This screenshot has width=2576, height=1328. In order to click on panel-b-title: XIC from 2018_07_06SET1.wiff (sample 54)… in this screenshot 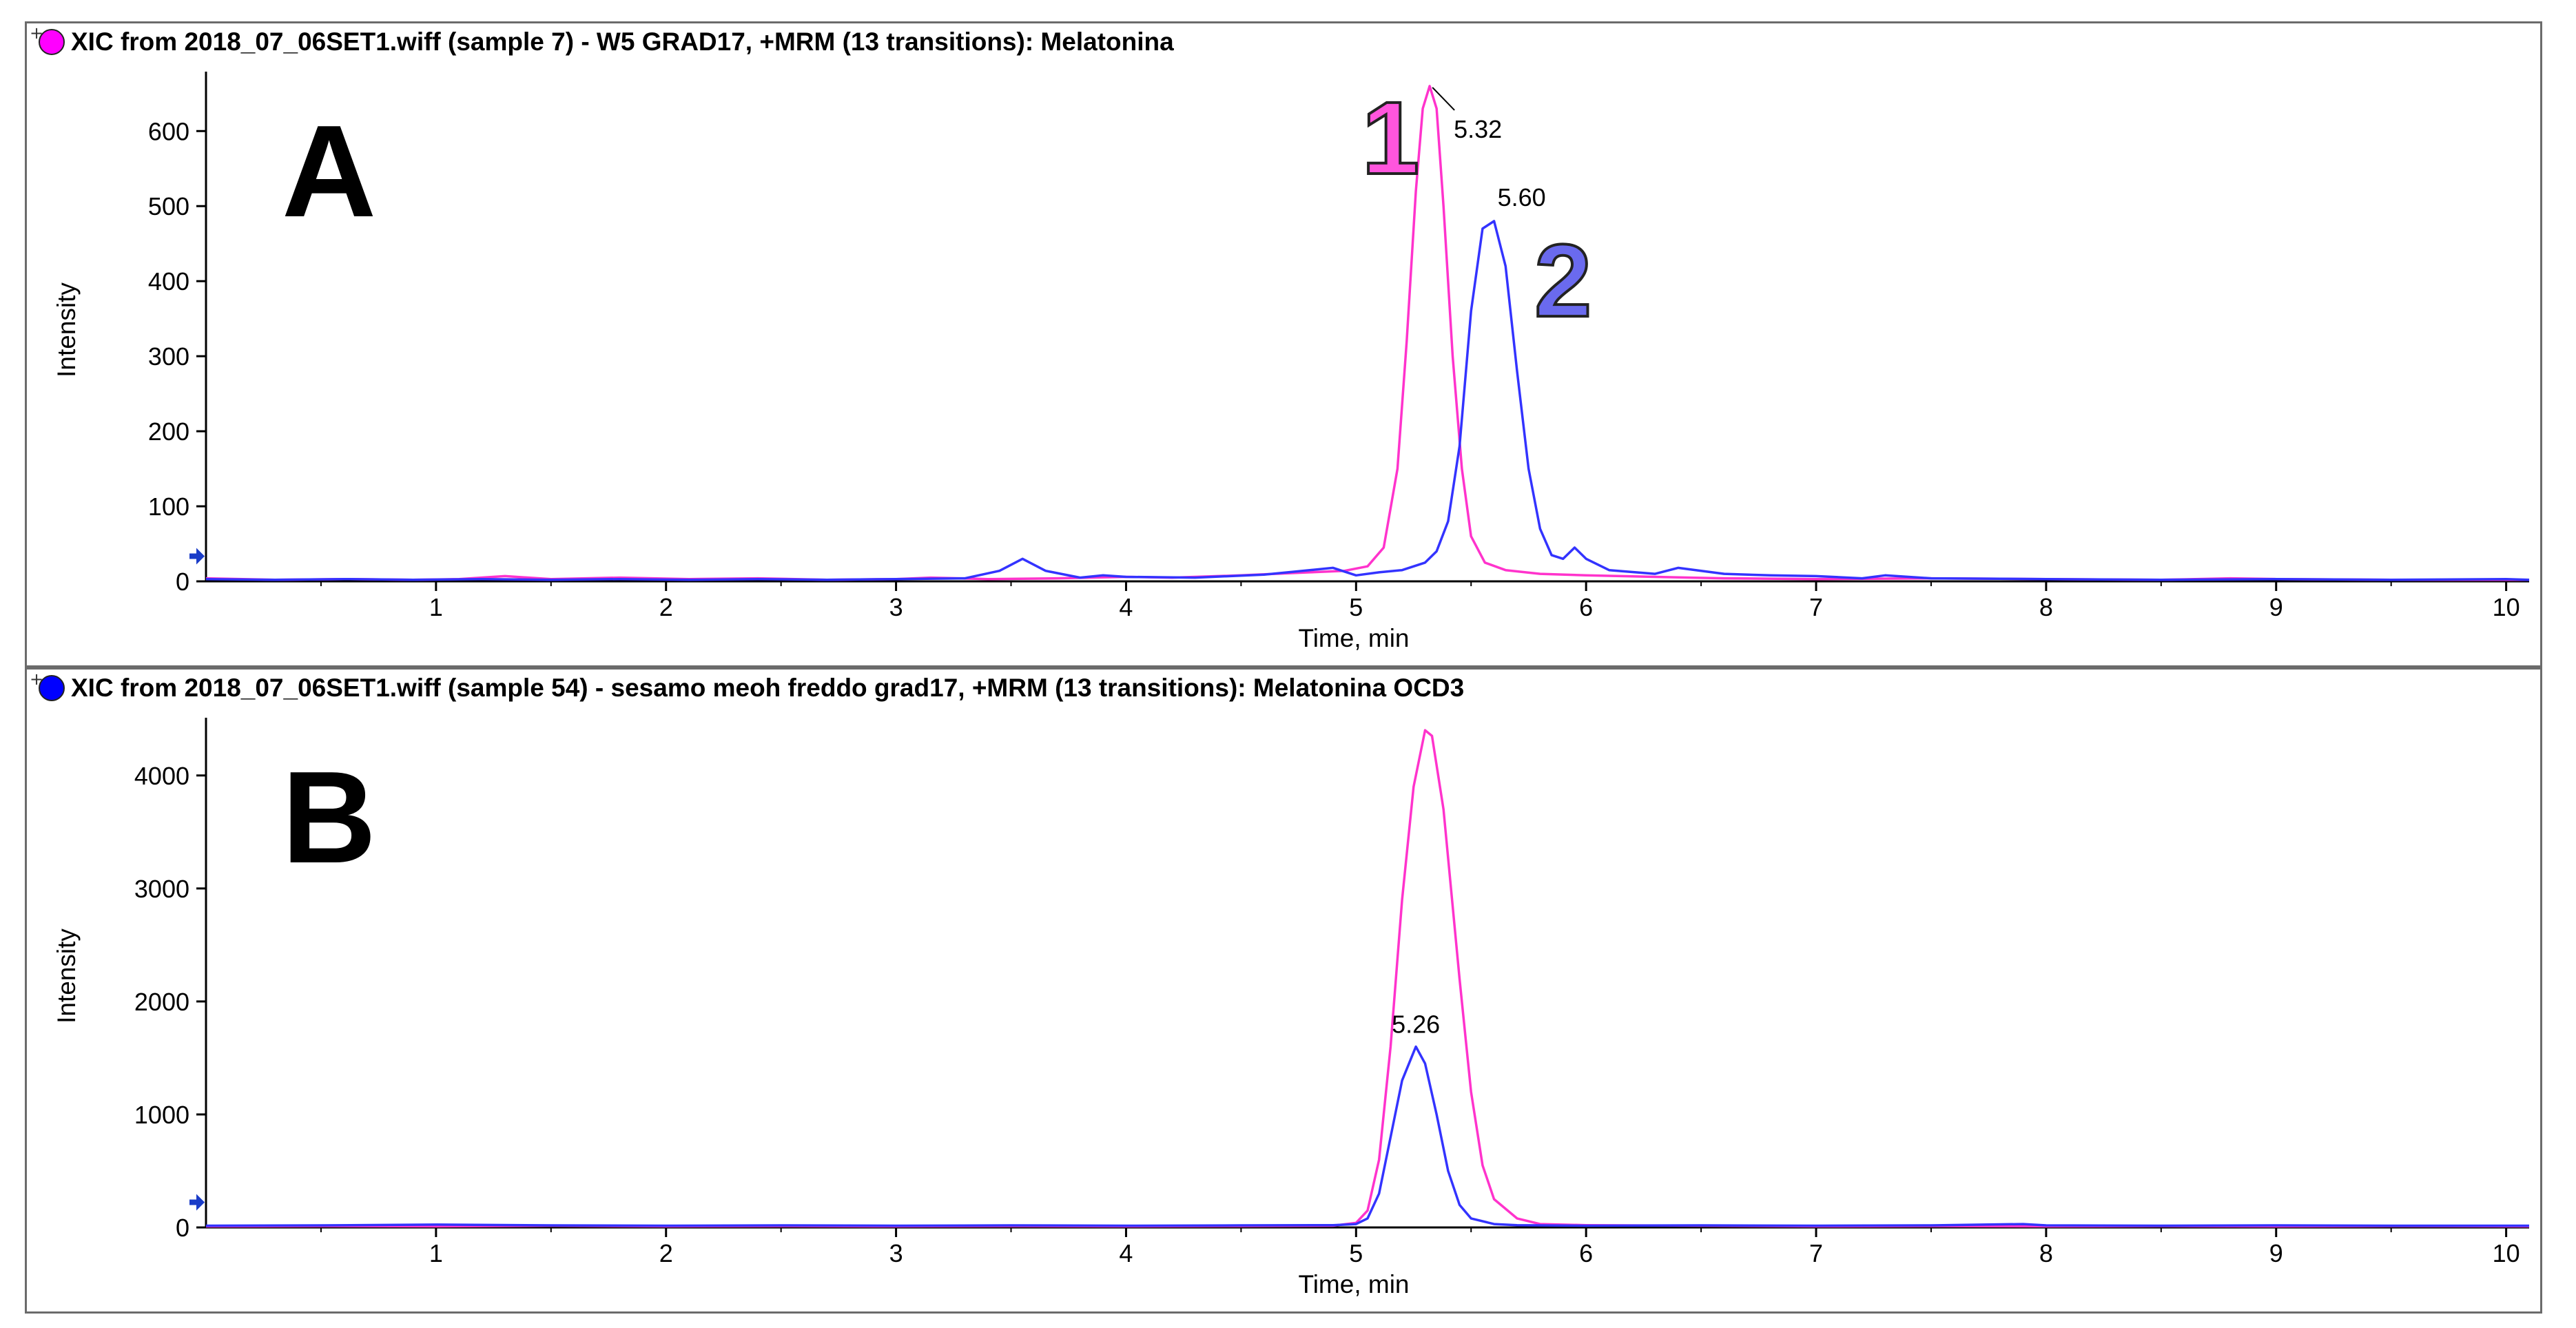, I will do `click(768, 688)`.